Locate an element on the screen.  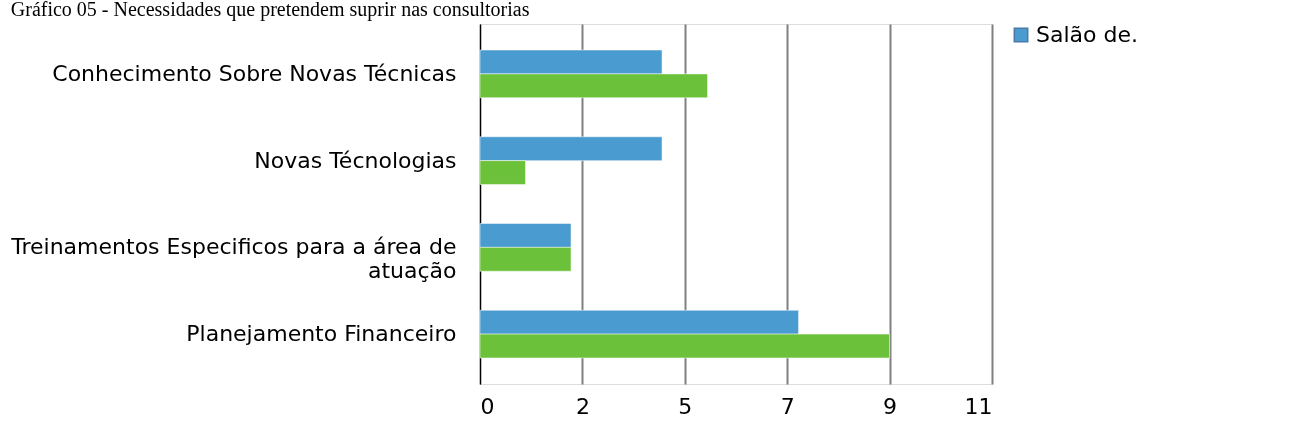
text: Gráfico 05 - Necessidades que pretendem suprir nas consultorias is located at coordinates (270, 10).